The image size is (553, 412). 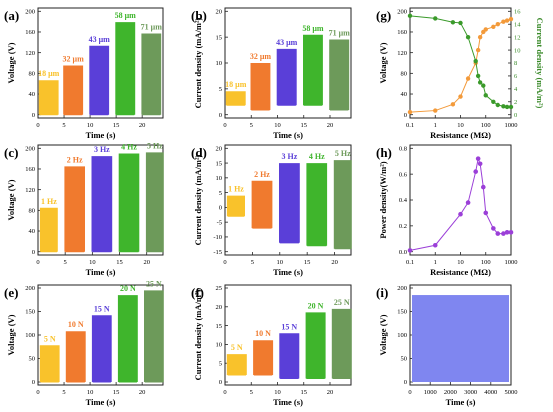 I want to click on series-5: 5 Hz, so click(x=342, y=199).